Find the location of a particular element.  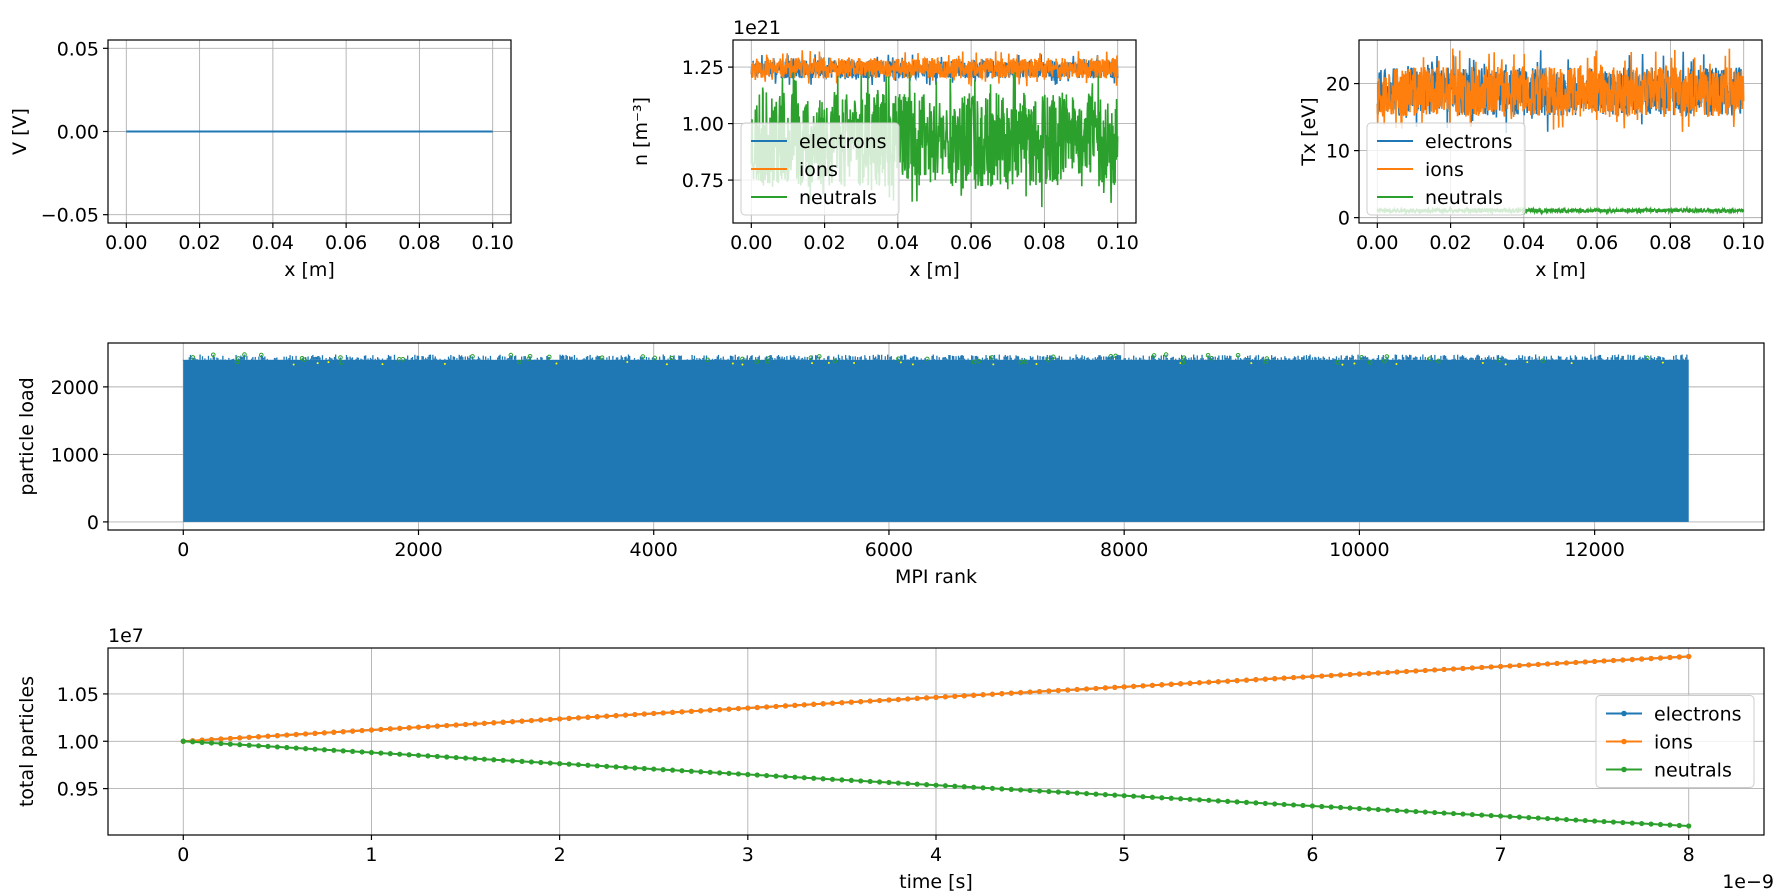

y-tick-label: 1.05 is located at coordinates (78, 695).